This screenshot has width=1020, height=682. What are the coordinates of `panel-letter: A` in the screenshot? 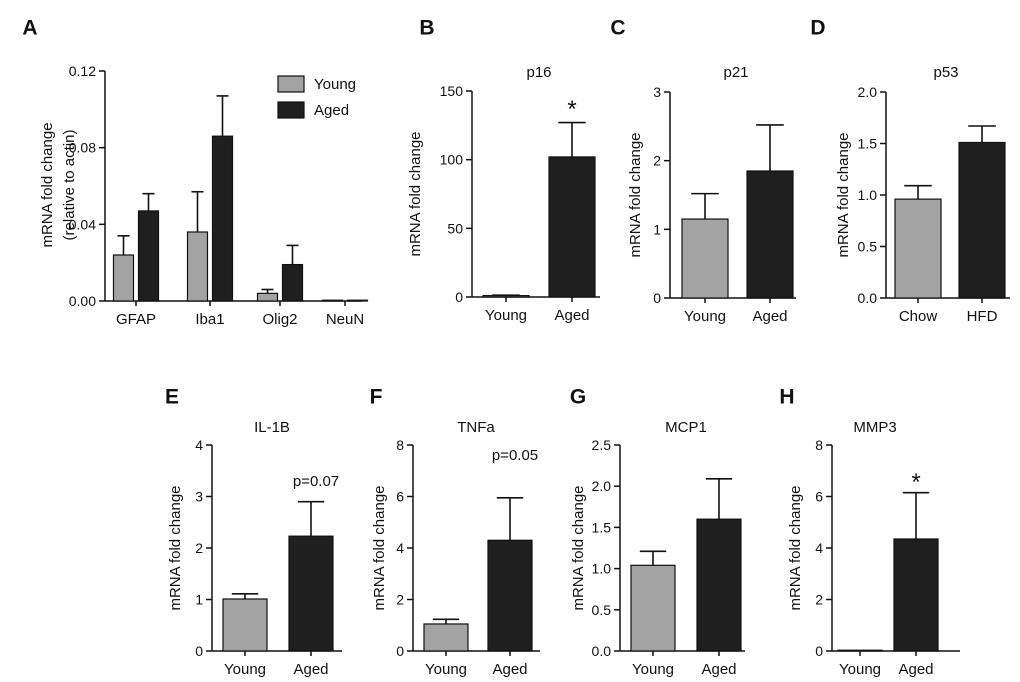 It's located at (29, 27).